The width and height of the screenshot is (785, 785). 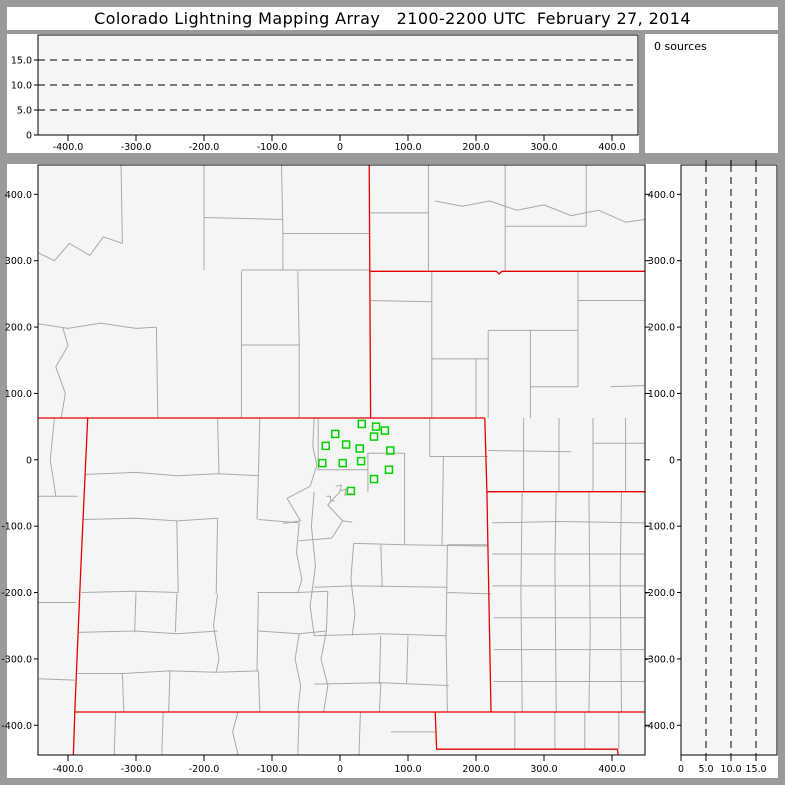 What do you see at coordinates (16, 593) in the screenshot?
I see `map-y-tick-label: -200.0` at bounding box center [16, 593].